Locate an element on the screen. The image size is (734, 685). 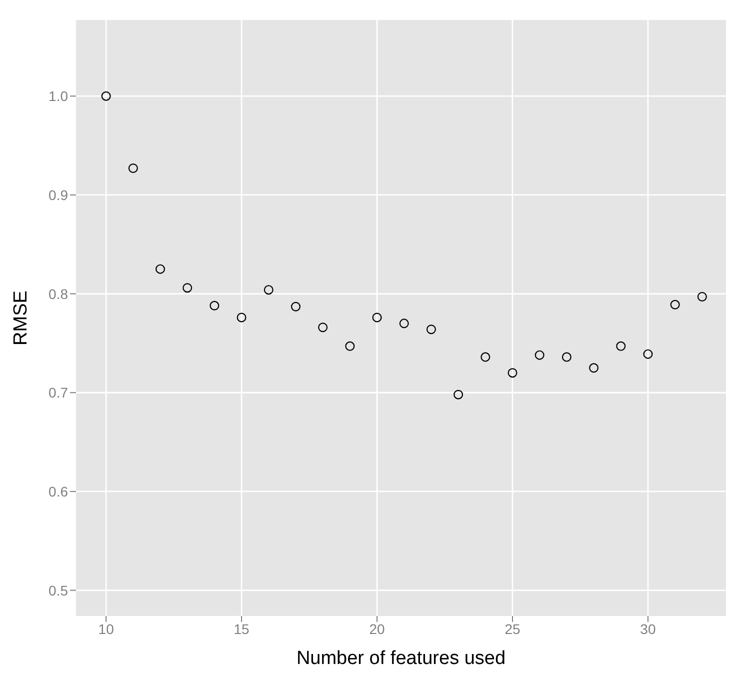
y-tick-label: 0.7 is located at coordinates (58, 392).